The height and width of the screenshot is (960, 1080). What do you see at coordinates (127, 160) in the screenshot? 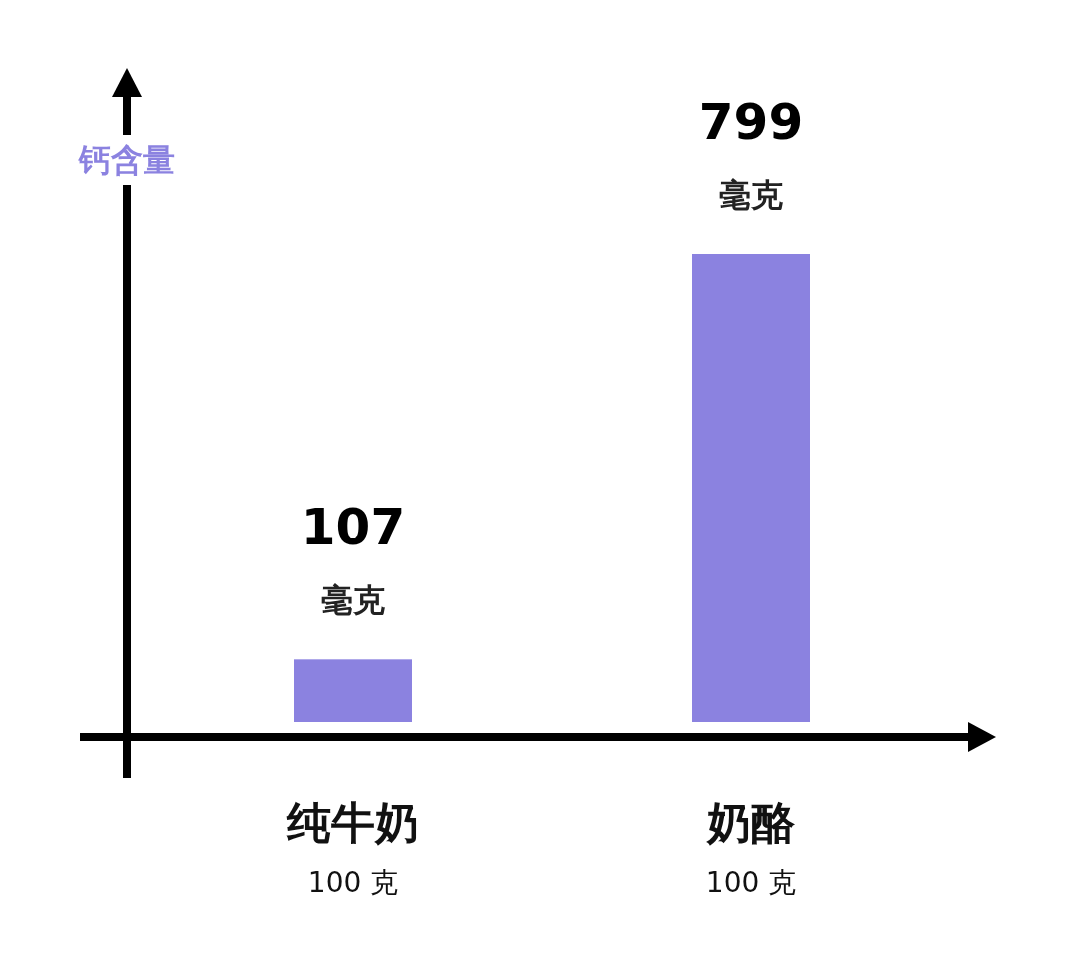
I see `ylabel: 钙含量` at bounding box center [127, 160].